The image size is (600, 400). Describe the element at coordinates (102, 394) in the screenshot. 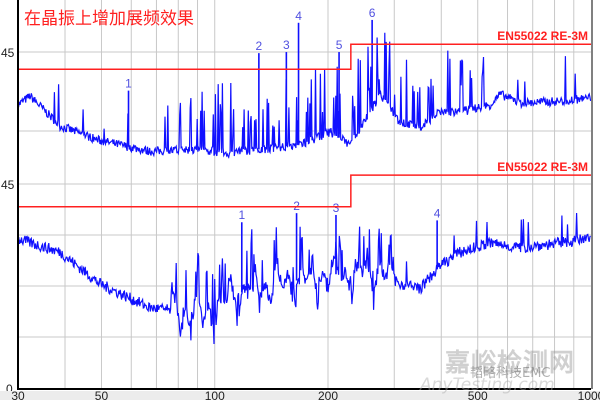

I see `x-tick-label: 50` at that location.